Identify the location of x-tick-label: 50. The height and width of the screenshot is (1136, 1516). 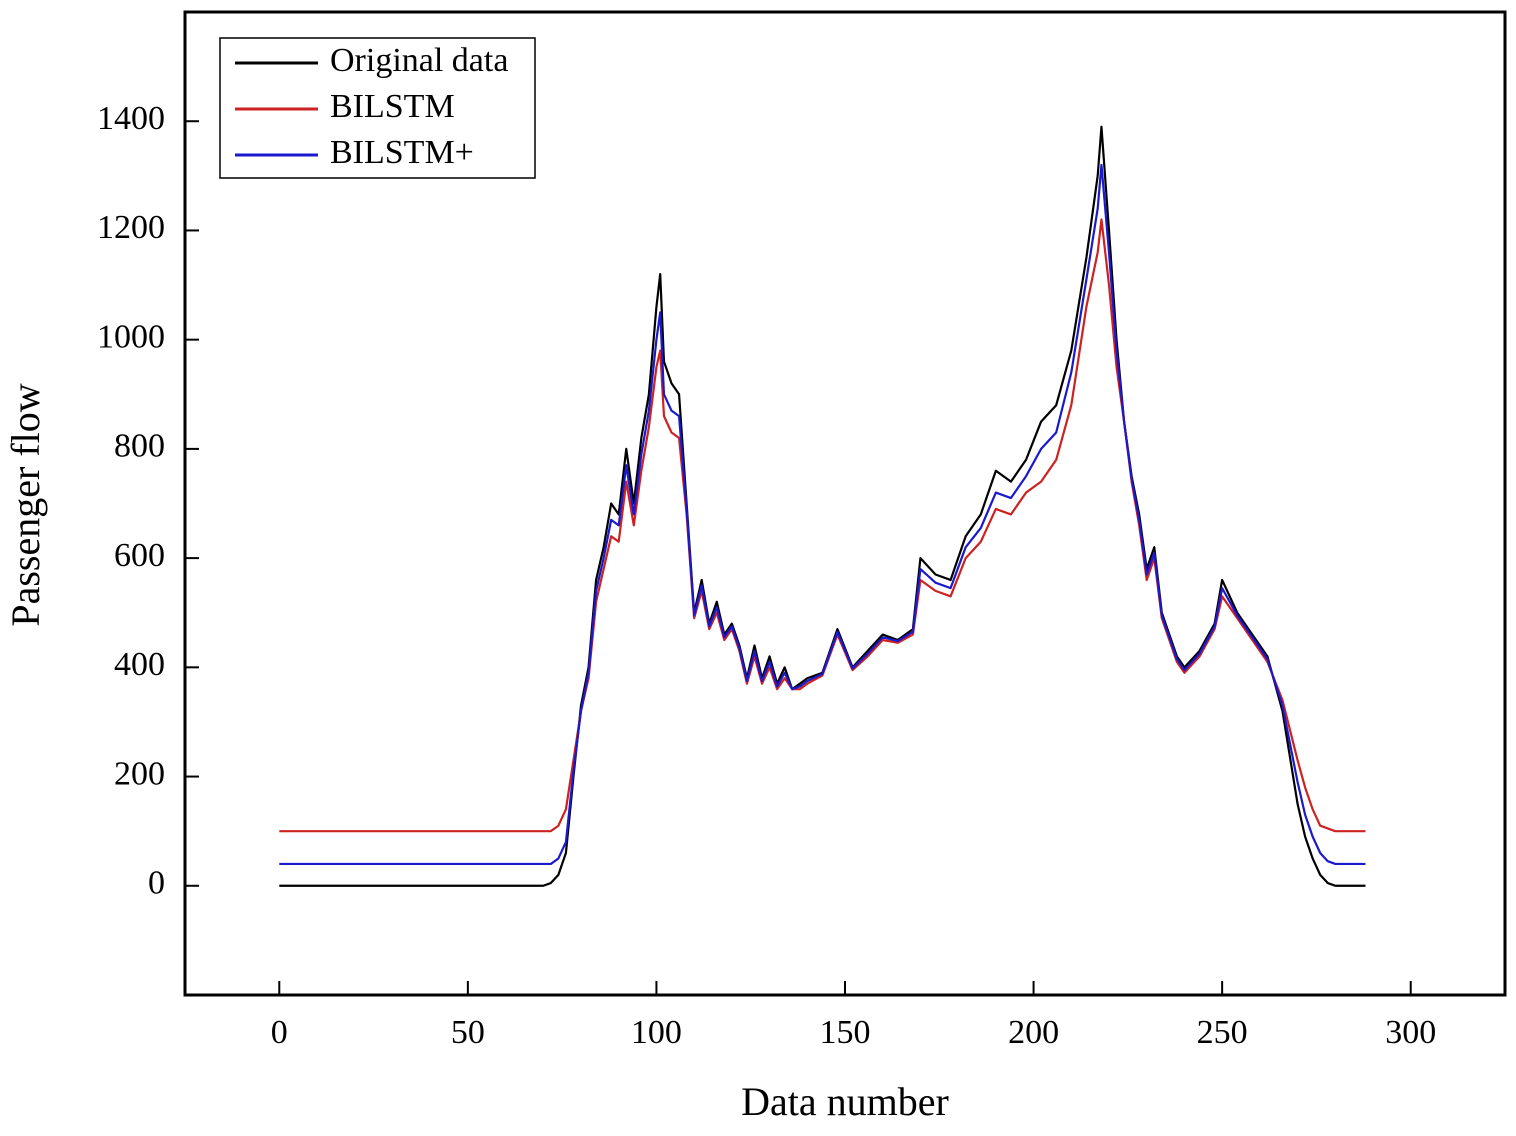
(468, 1032).